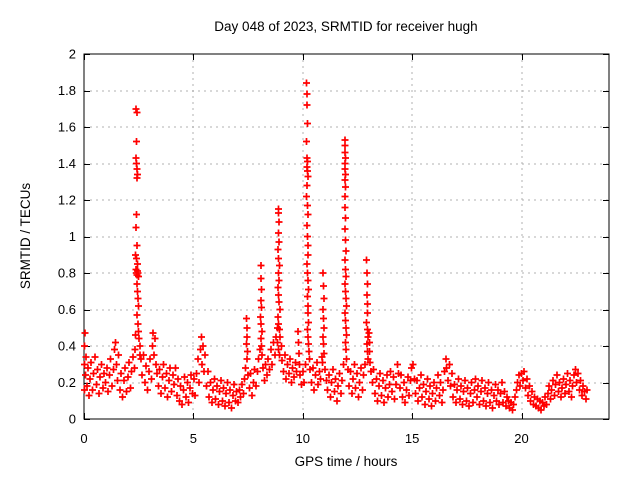 This screenshot has width=640, height=485. What do you see at coordinates (521, 438) in the screenshot?
I see `x-tick-label: 20` at bounding box center [521, 438].